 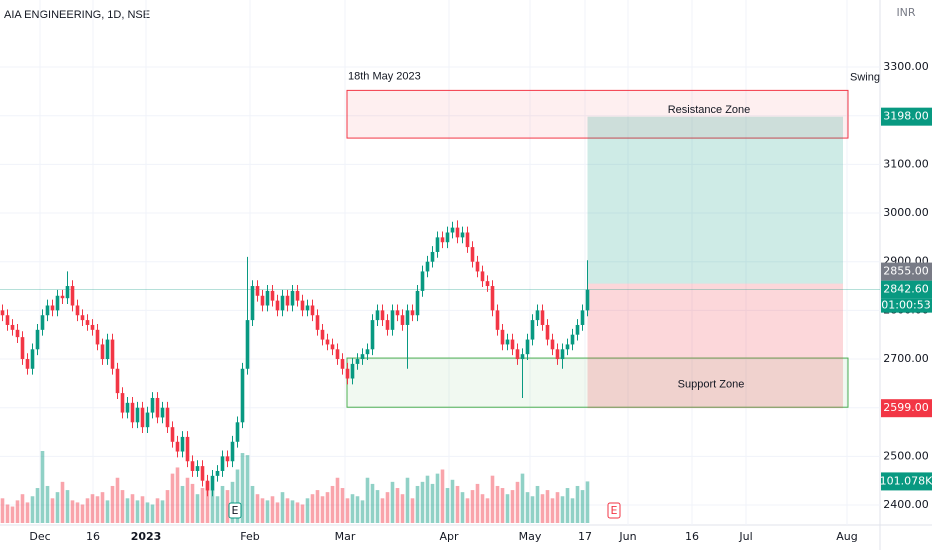 What do you see at coordinates (906, 271) in the screenshot?
I see `price-badge` at bounding box center [906, 271].